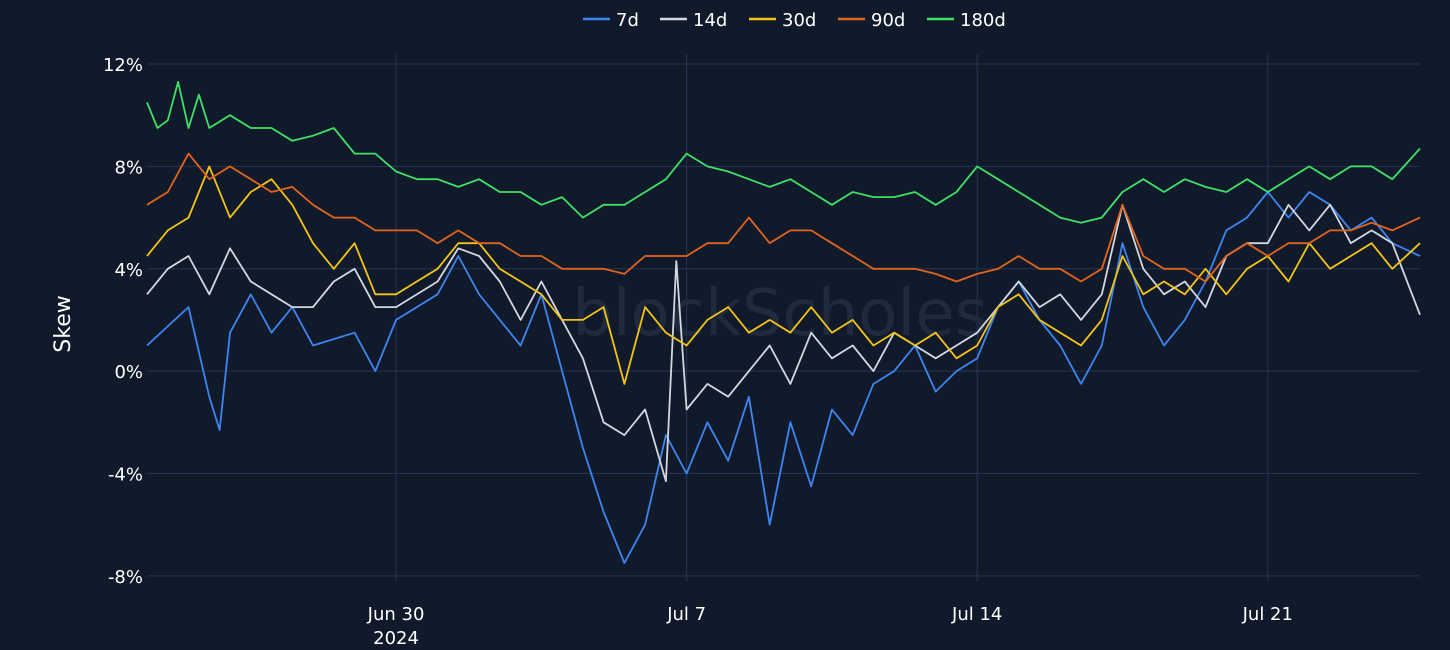 Image resolution: width=1450 pixels, height=650 pixels. I want to click on x-tick-label: Jun 30, so click(396, 614).